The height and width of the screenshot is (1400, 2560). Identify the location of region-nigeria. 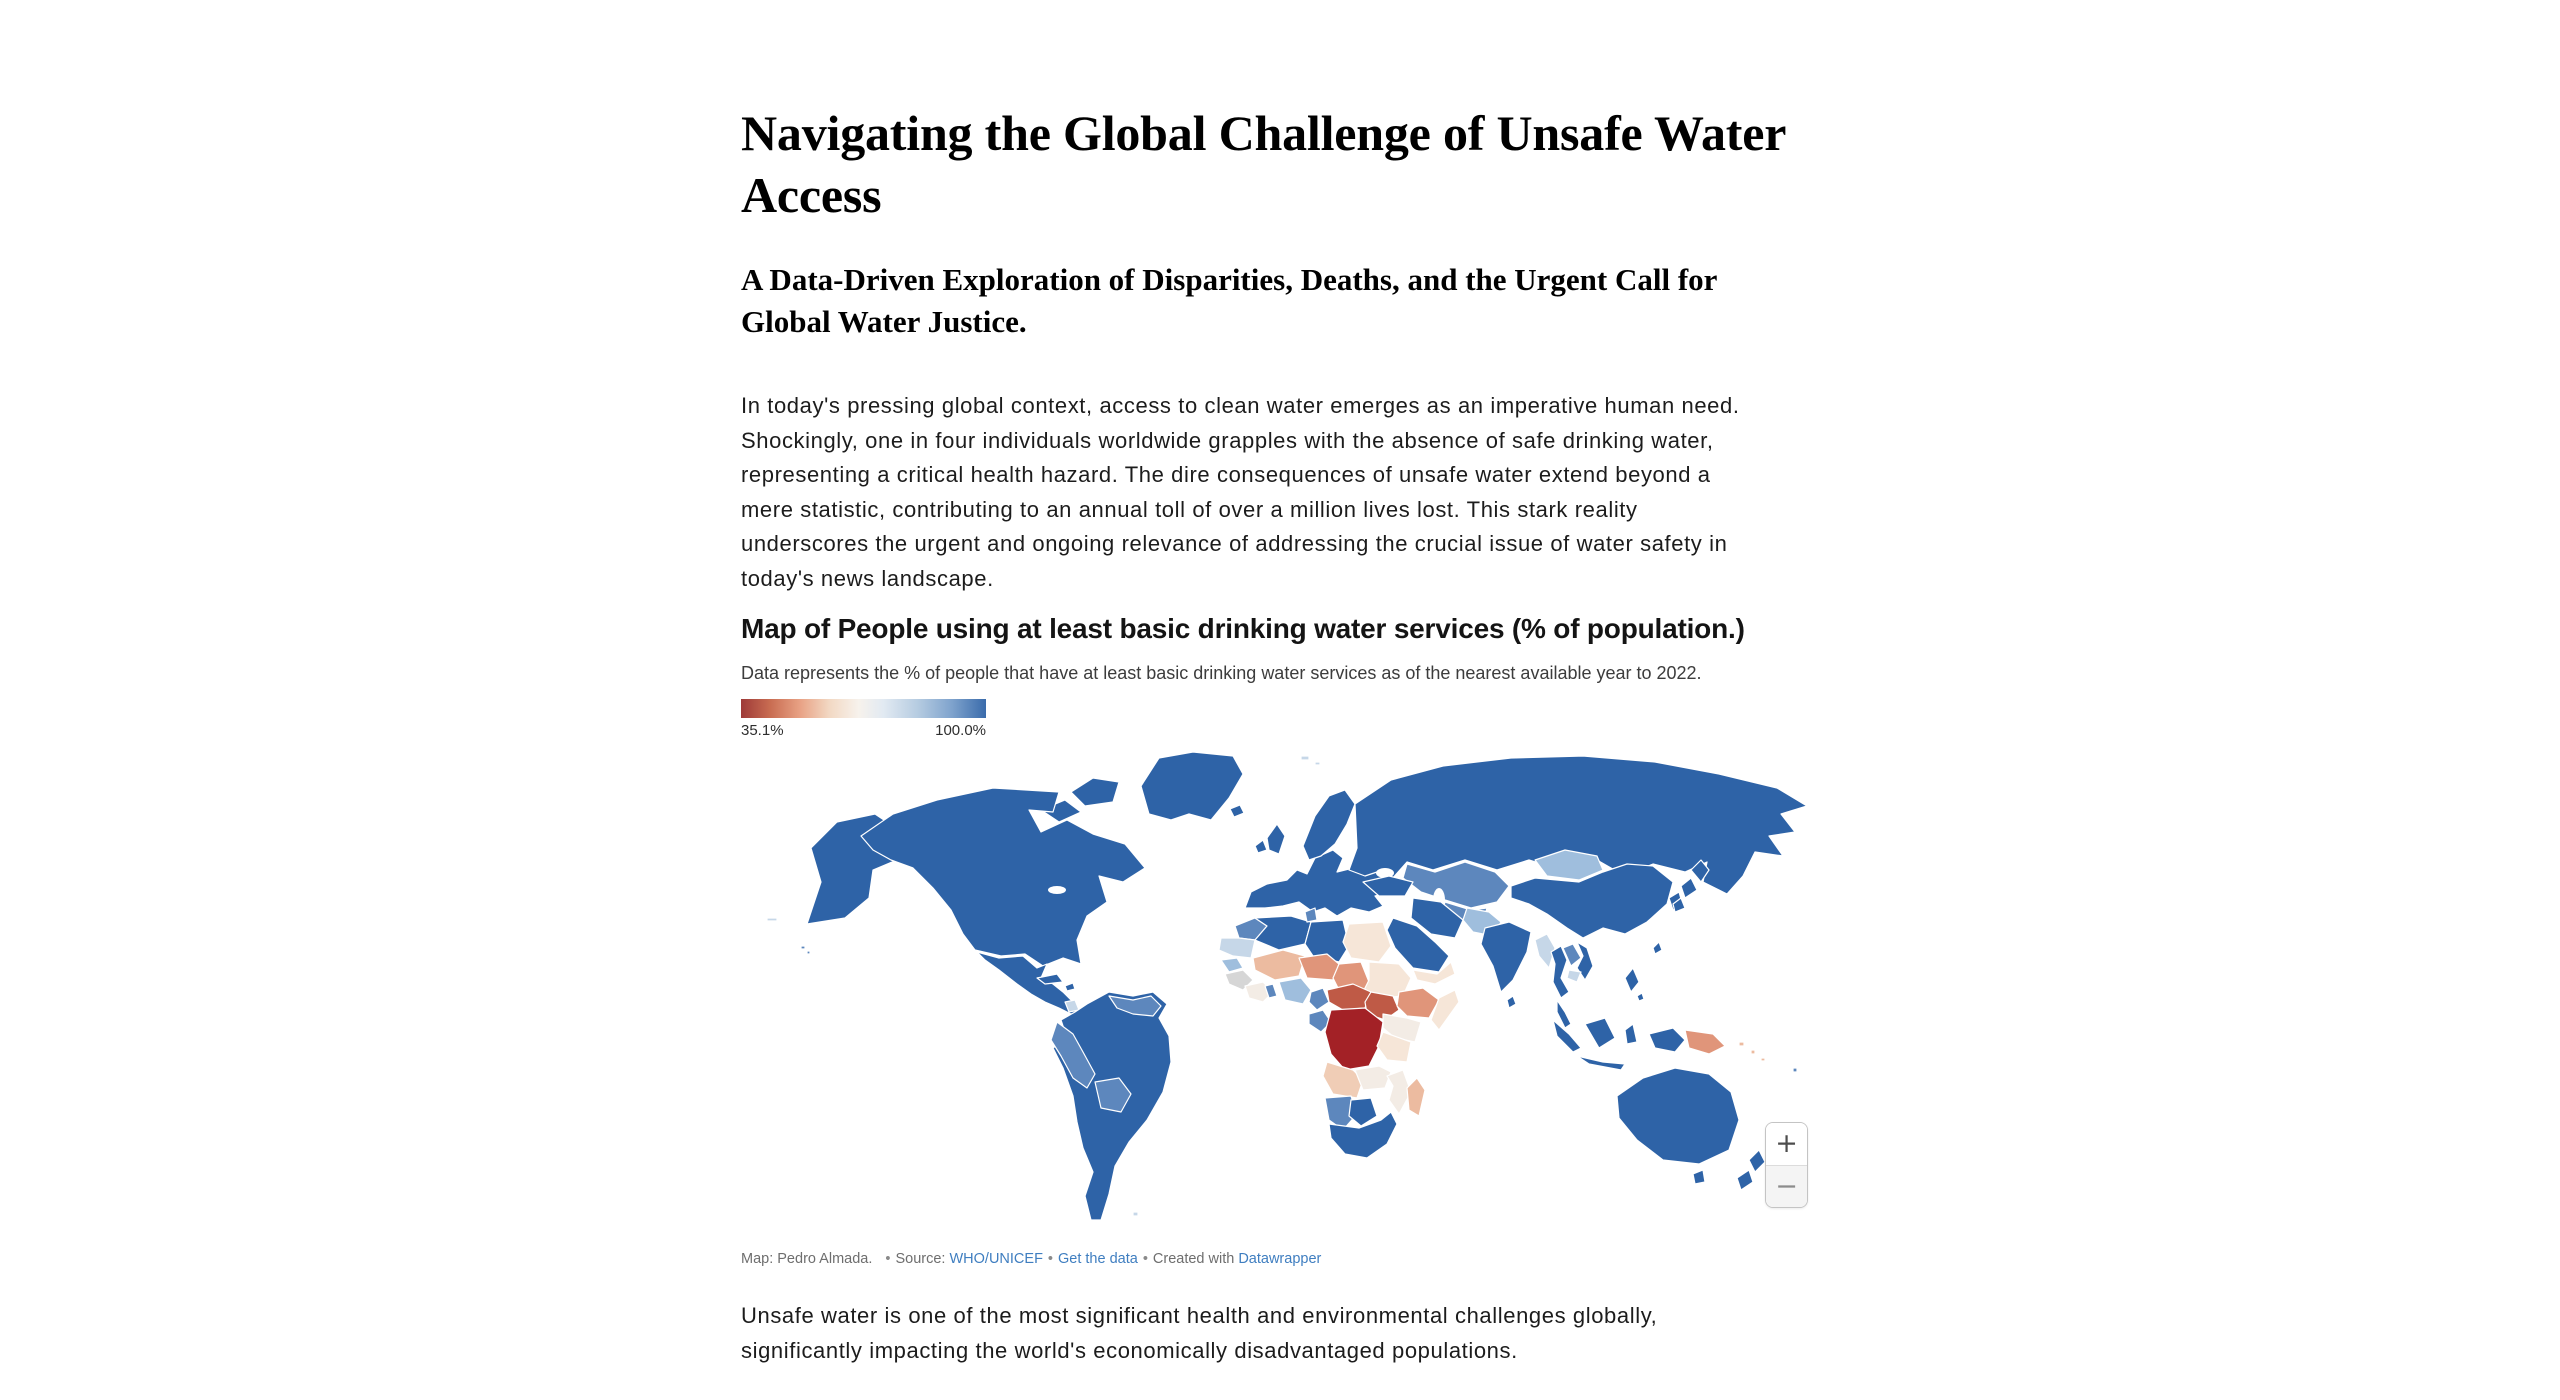
(1295, 991).